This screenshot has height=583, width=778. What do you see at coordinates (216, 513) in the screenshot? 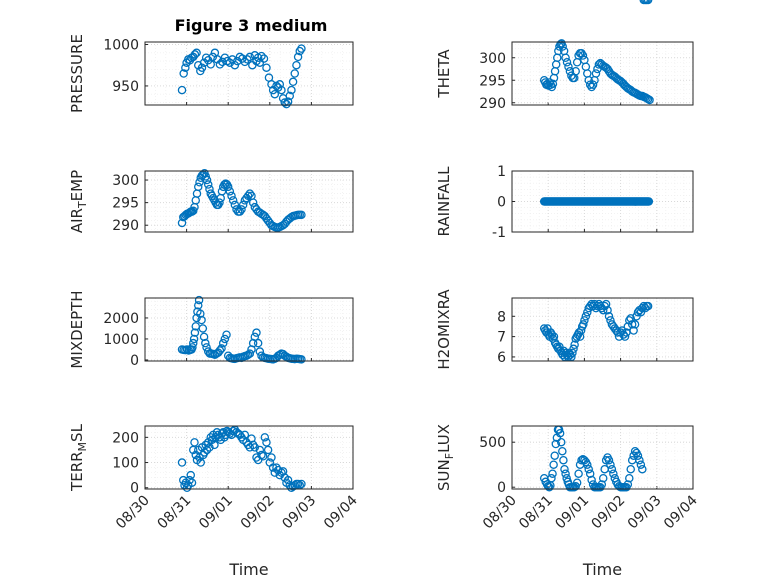
I see `x-tick-label: 09/01` at bounding box center [216, 513].